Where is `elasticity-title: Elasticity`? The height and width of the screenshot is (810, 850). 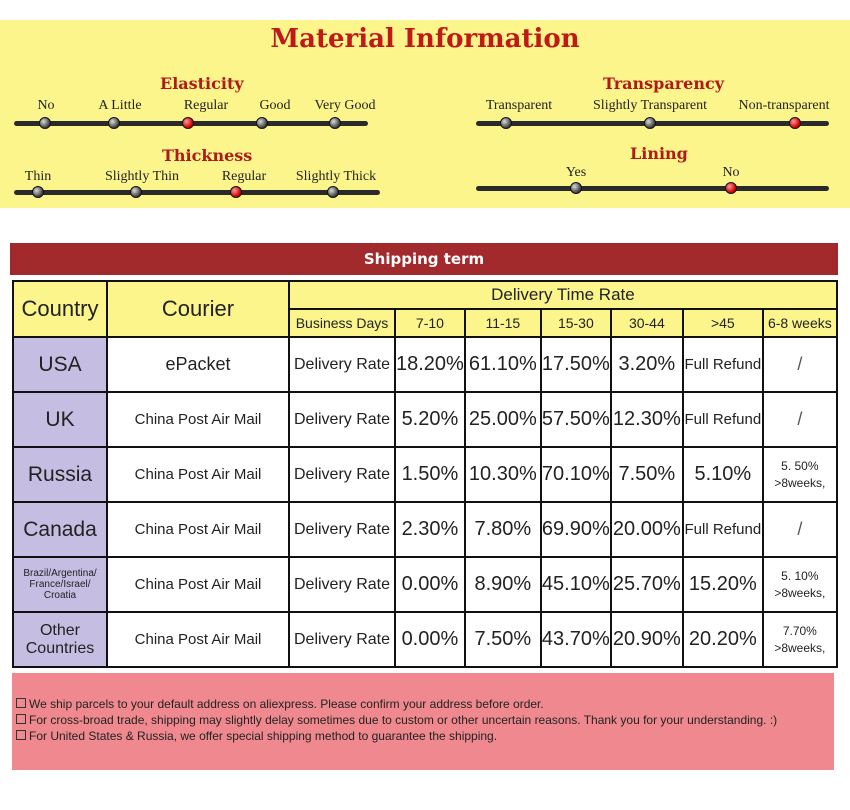
elasticity-title: Elasticity is located at coordinates (202, 83).